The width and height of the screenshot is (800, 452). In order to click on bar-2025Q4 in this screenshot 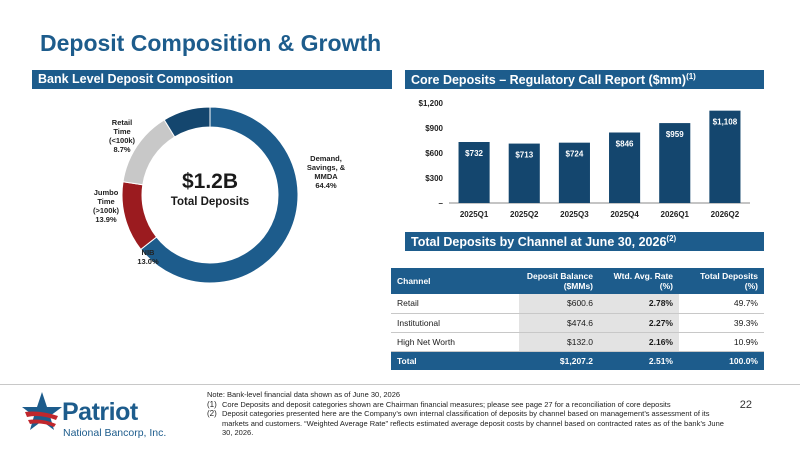, I will do `click(625, 167)`.